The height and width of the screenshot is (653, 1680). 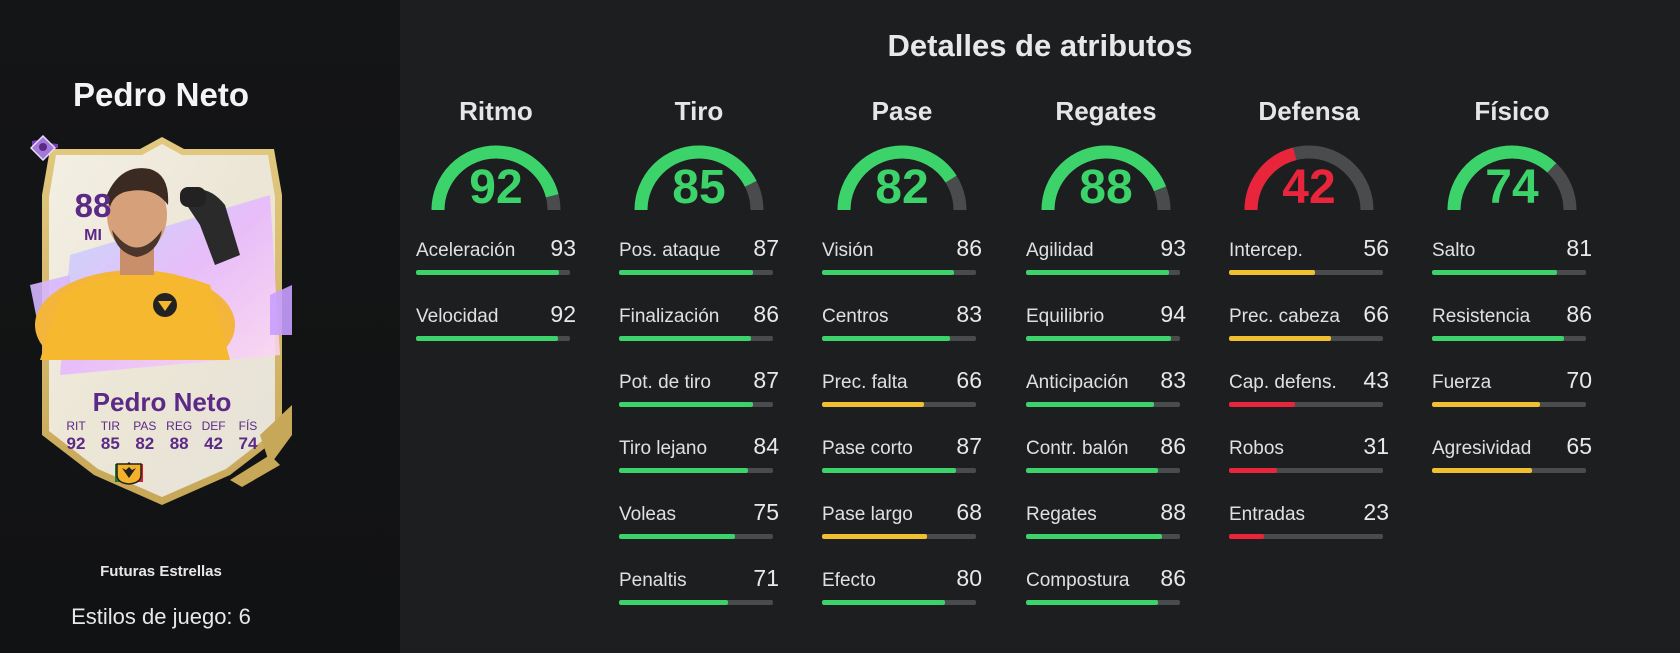 What do you see at coordinates (1065, 316) in the screenshot?
I see `attribute-name: Equilibrio` at bounding box center [1065, 316].